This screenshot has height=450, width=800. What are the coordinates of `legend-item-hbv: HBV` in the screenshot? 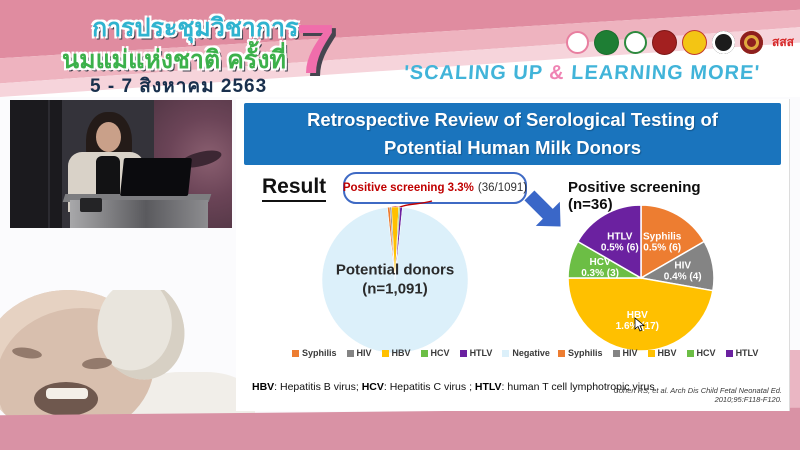 It's located at (662, 353).